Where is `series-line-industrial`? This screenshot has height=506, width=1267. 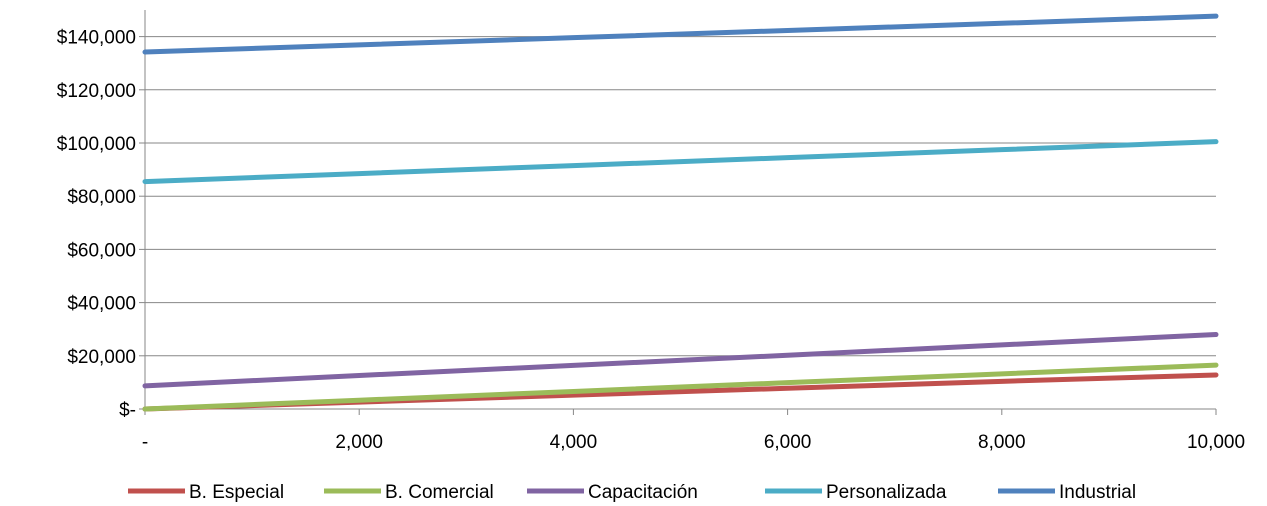
series-line-industrial is located at coordinates (680, 34).